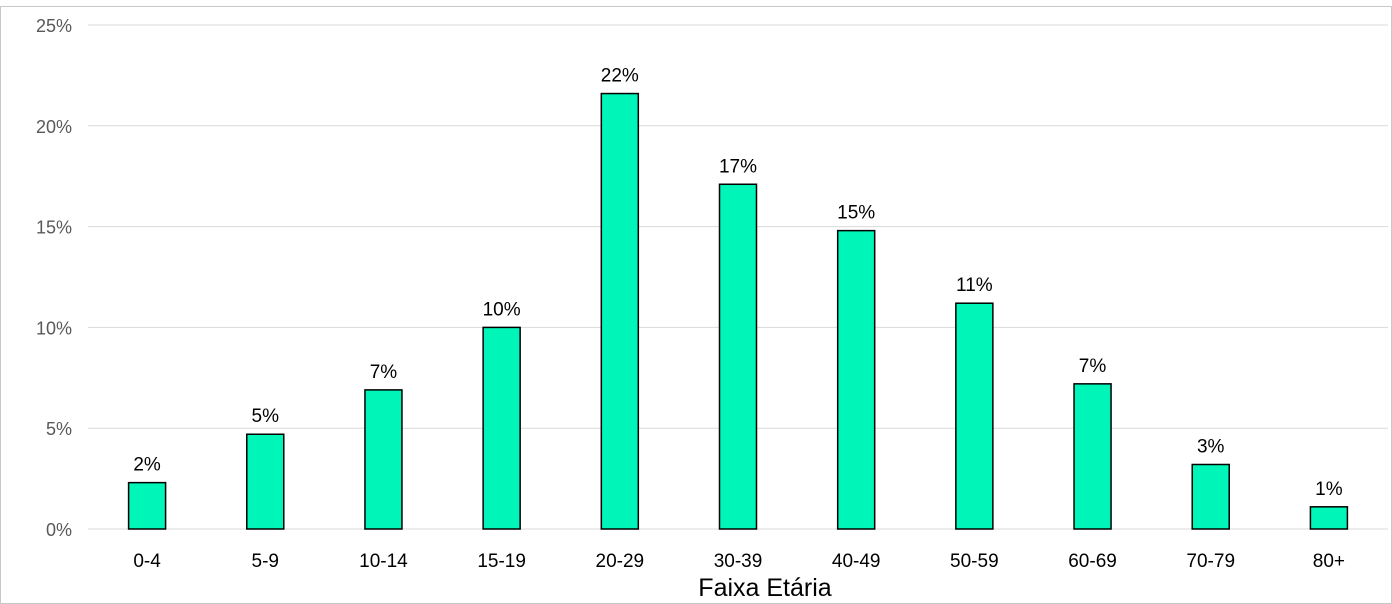 This screenshot has height=604, width=1392. What do you see at coordinates (1211, 446) in the screenshot?
I see `data-label: 3%` at bounding box center [1211, 446].